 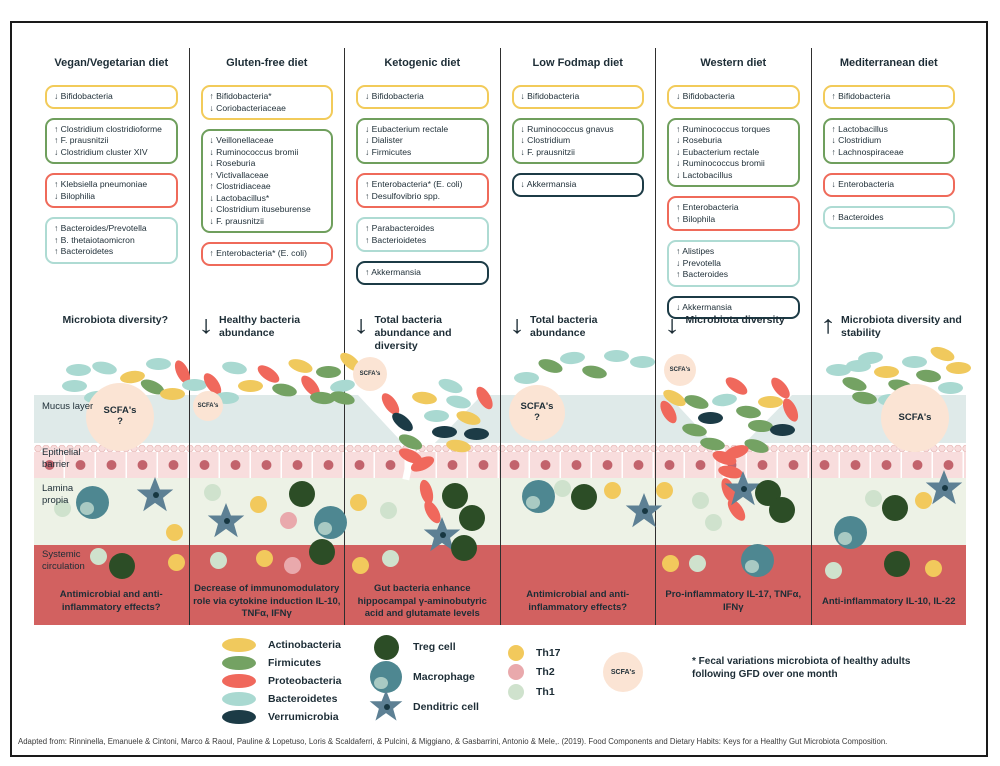 What do you see at coordinates (305, 681) in the screenshot?
I see `legend-label: Proteobacteria` at bounding box center [305, 681].